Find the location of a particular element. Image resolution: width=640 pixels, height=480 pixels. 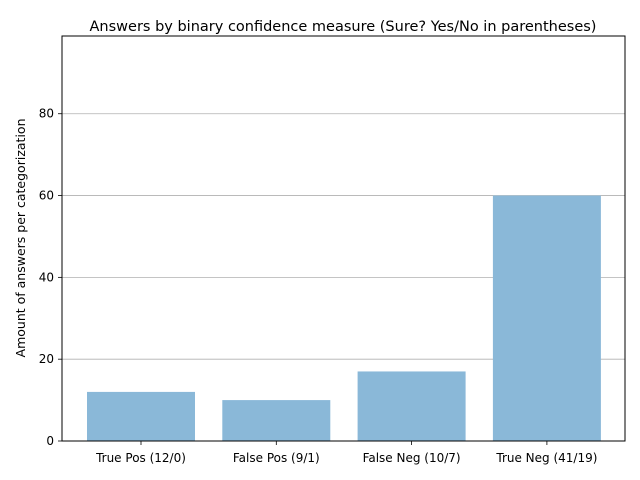

x-tick-label: True Pos (12/0) is located at coordinates (140, 458).